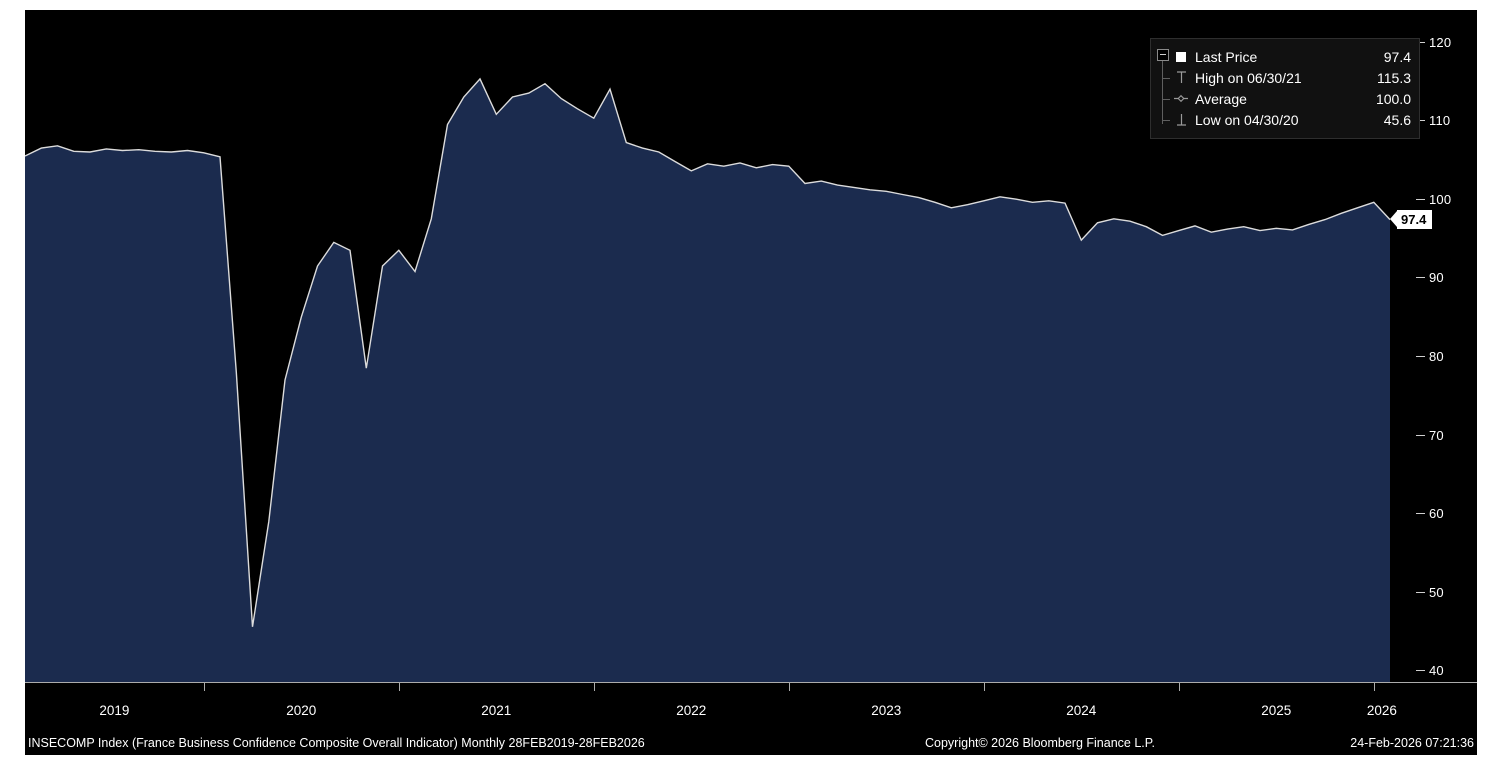 This screenshot has width=1502, height=778. Describe the element at coordinates (1436, 435) in the screenshot. I see `y-axis-tick-label: 70` at that location.